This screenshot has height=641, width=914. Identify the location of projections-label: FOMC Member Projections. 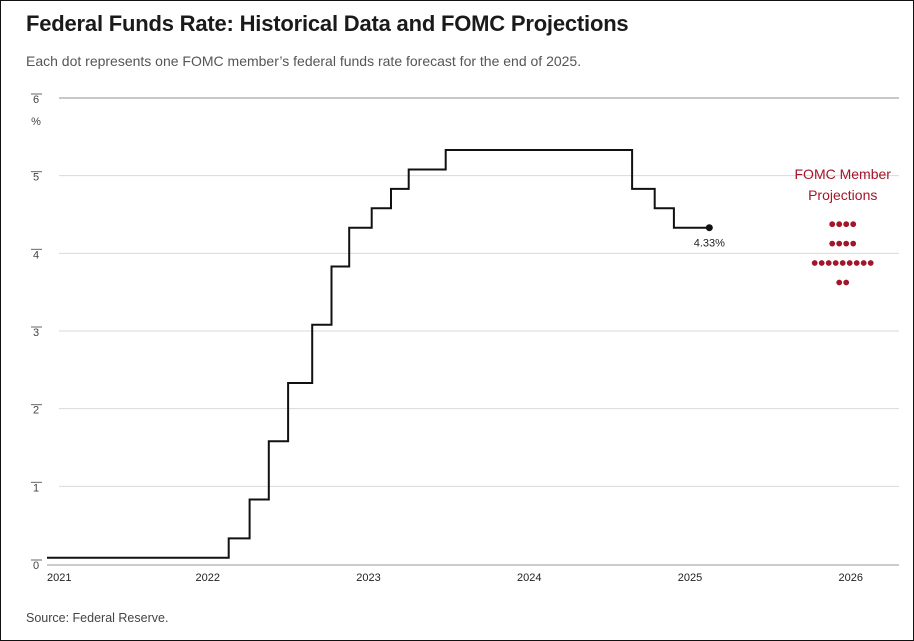
(843, 184).